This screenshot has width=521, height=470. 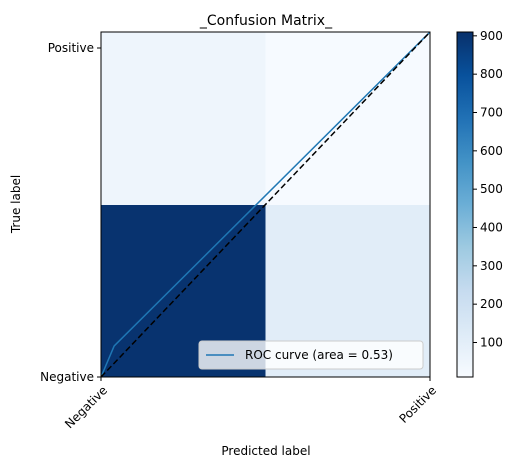 What do you see at coordinates (491, 74) in the screenshot?
I see `colorbar-tick-label: 800` at bounding box center [491, 74].